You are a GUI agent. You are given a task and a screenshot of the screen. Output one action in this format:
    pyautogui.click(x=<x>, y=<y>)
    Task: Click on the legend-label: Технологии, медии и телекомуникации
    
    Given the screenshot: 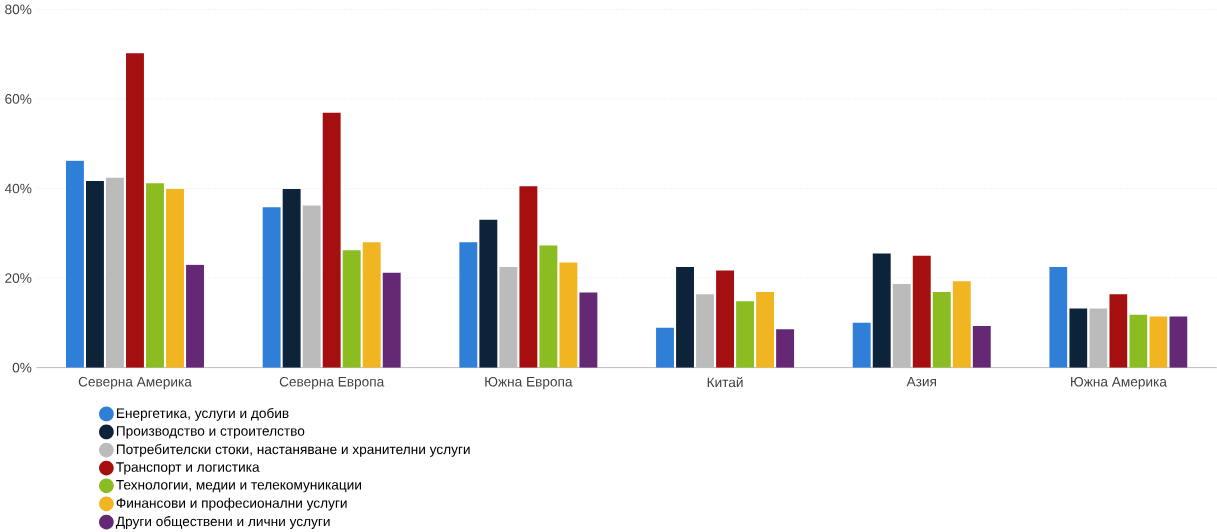 What is the action you would take?
    pyautogui.click(x=238, y=486)
    